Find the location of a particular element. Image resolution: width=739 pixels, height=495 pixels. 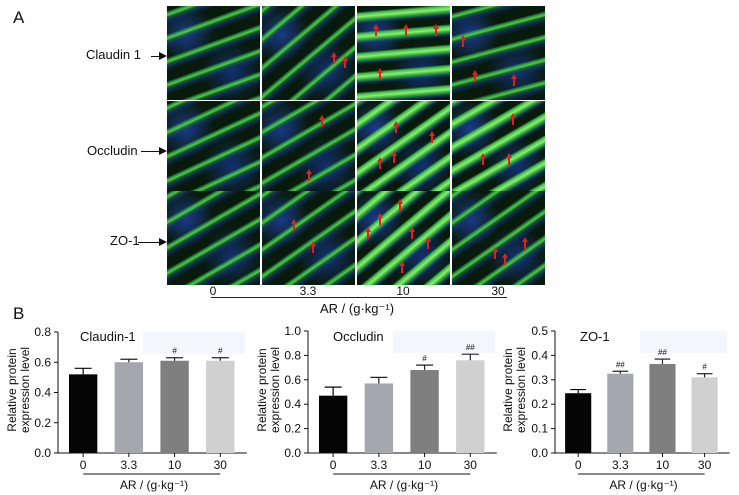

chart-title: Claudin-1 is located at coordinates (108, 336).